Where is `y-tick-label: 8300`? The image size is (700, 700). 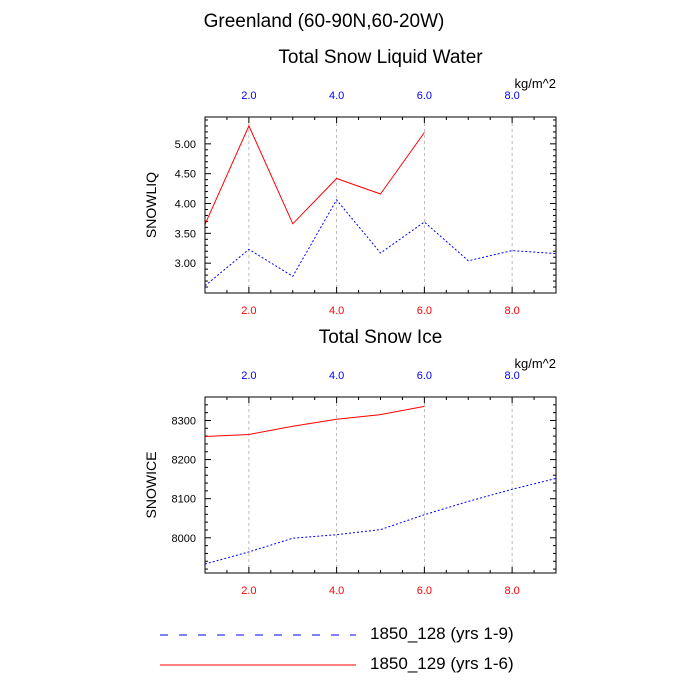 y-tick-label: 8300 is located at coordinates (184, 421).